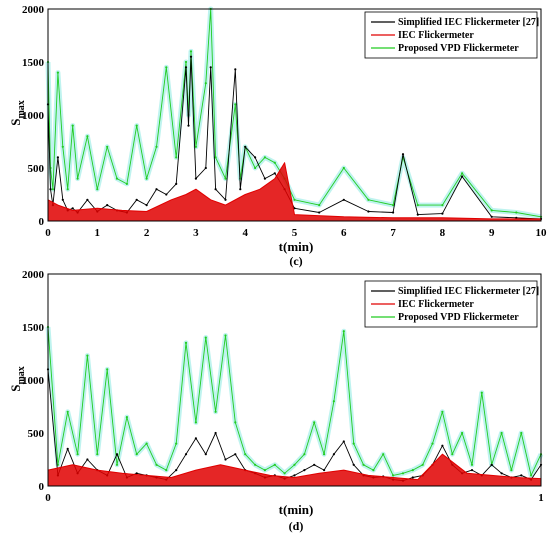 Image resolution: width=550 pixels, height=536 pixels. Describe the element at coordinates (458, 48) in the screenshot. I see `legend-label-vpd: Proposed VPD Flickermeter` at that location.